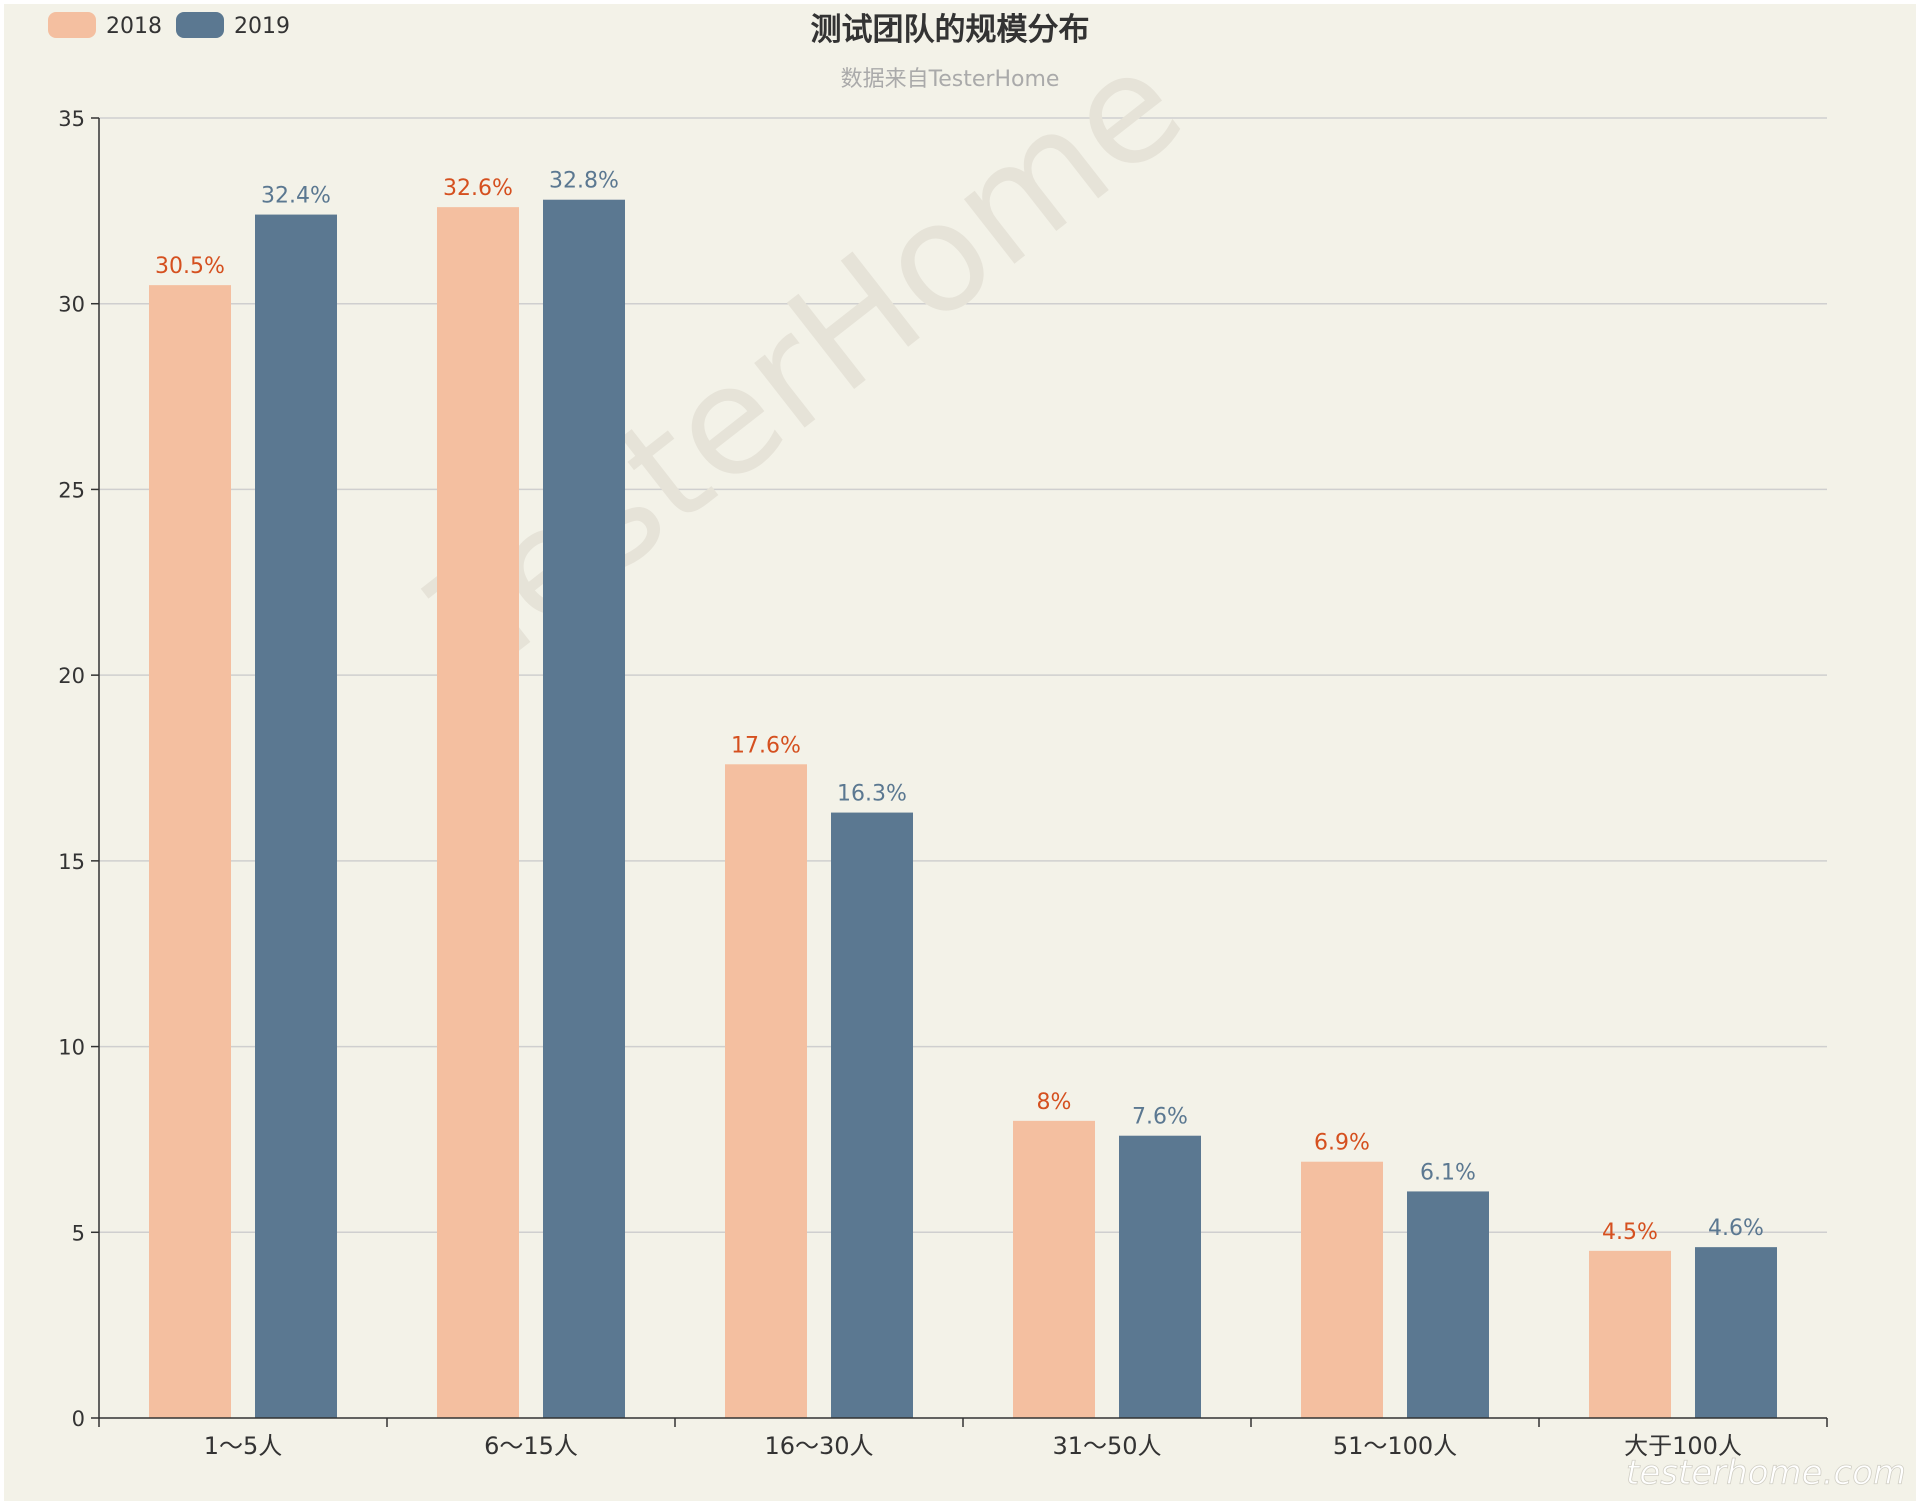 This screenshot has width=1920, height=1509. What do you see at coordinates (1736, 1228) in the screenshot?
I see `data-label: 4.6%` at bounding box center [1736, 1228].